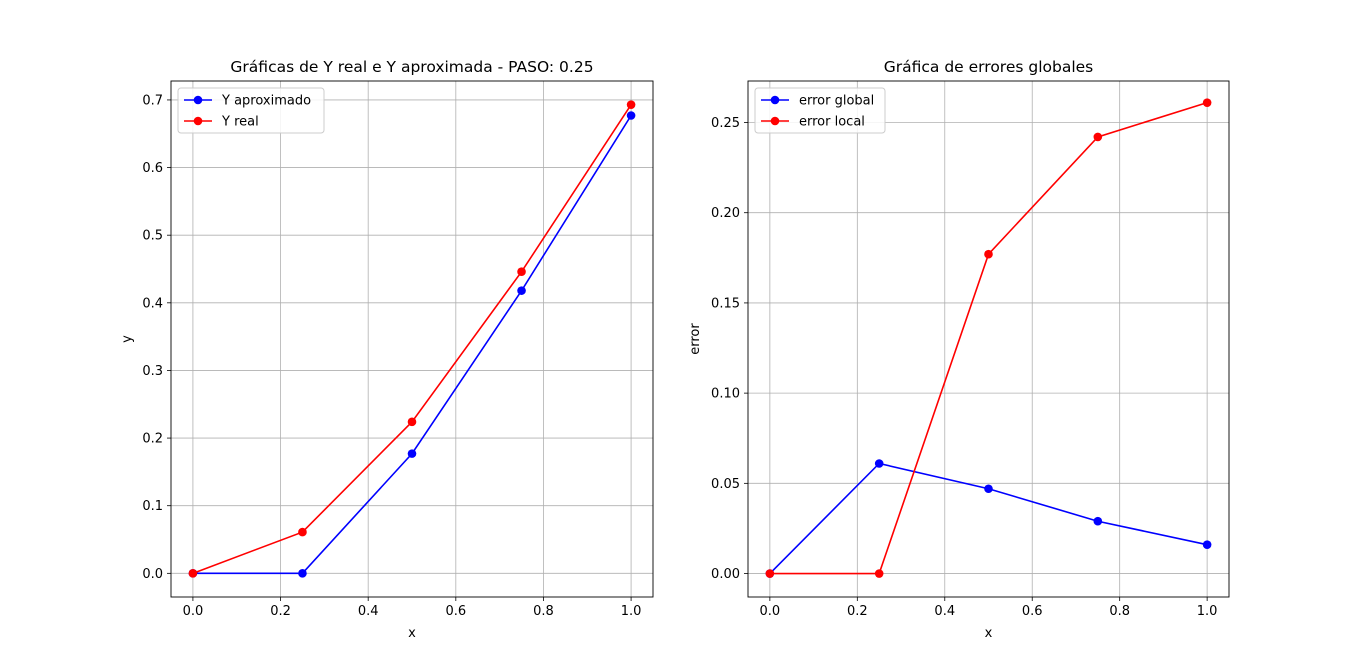 Image resolution: width=1366 pixels, height=671 pixels. Describe the element at coordinates (725, 303) in the screenshot. I see `y-tick-label: 0.15` at that location.